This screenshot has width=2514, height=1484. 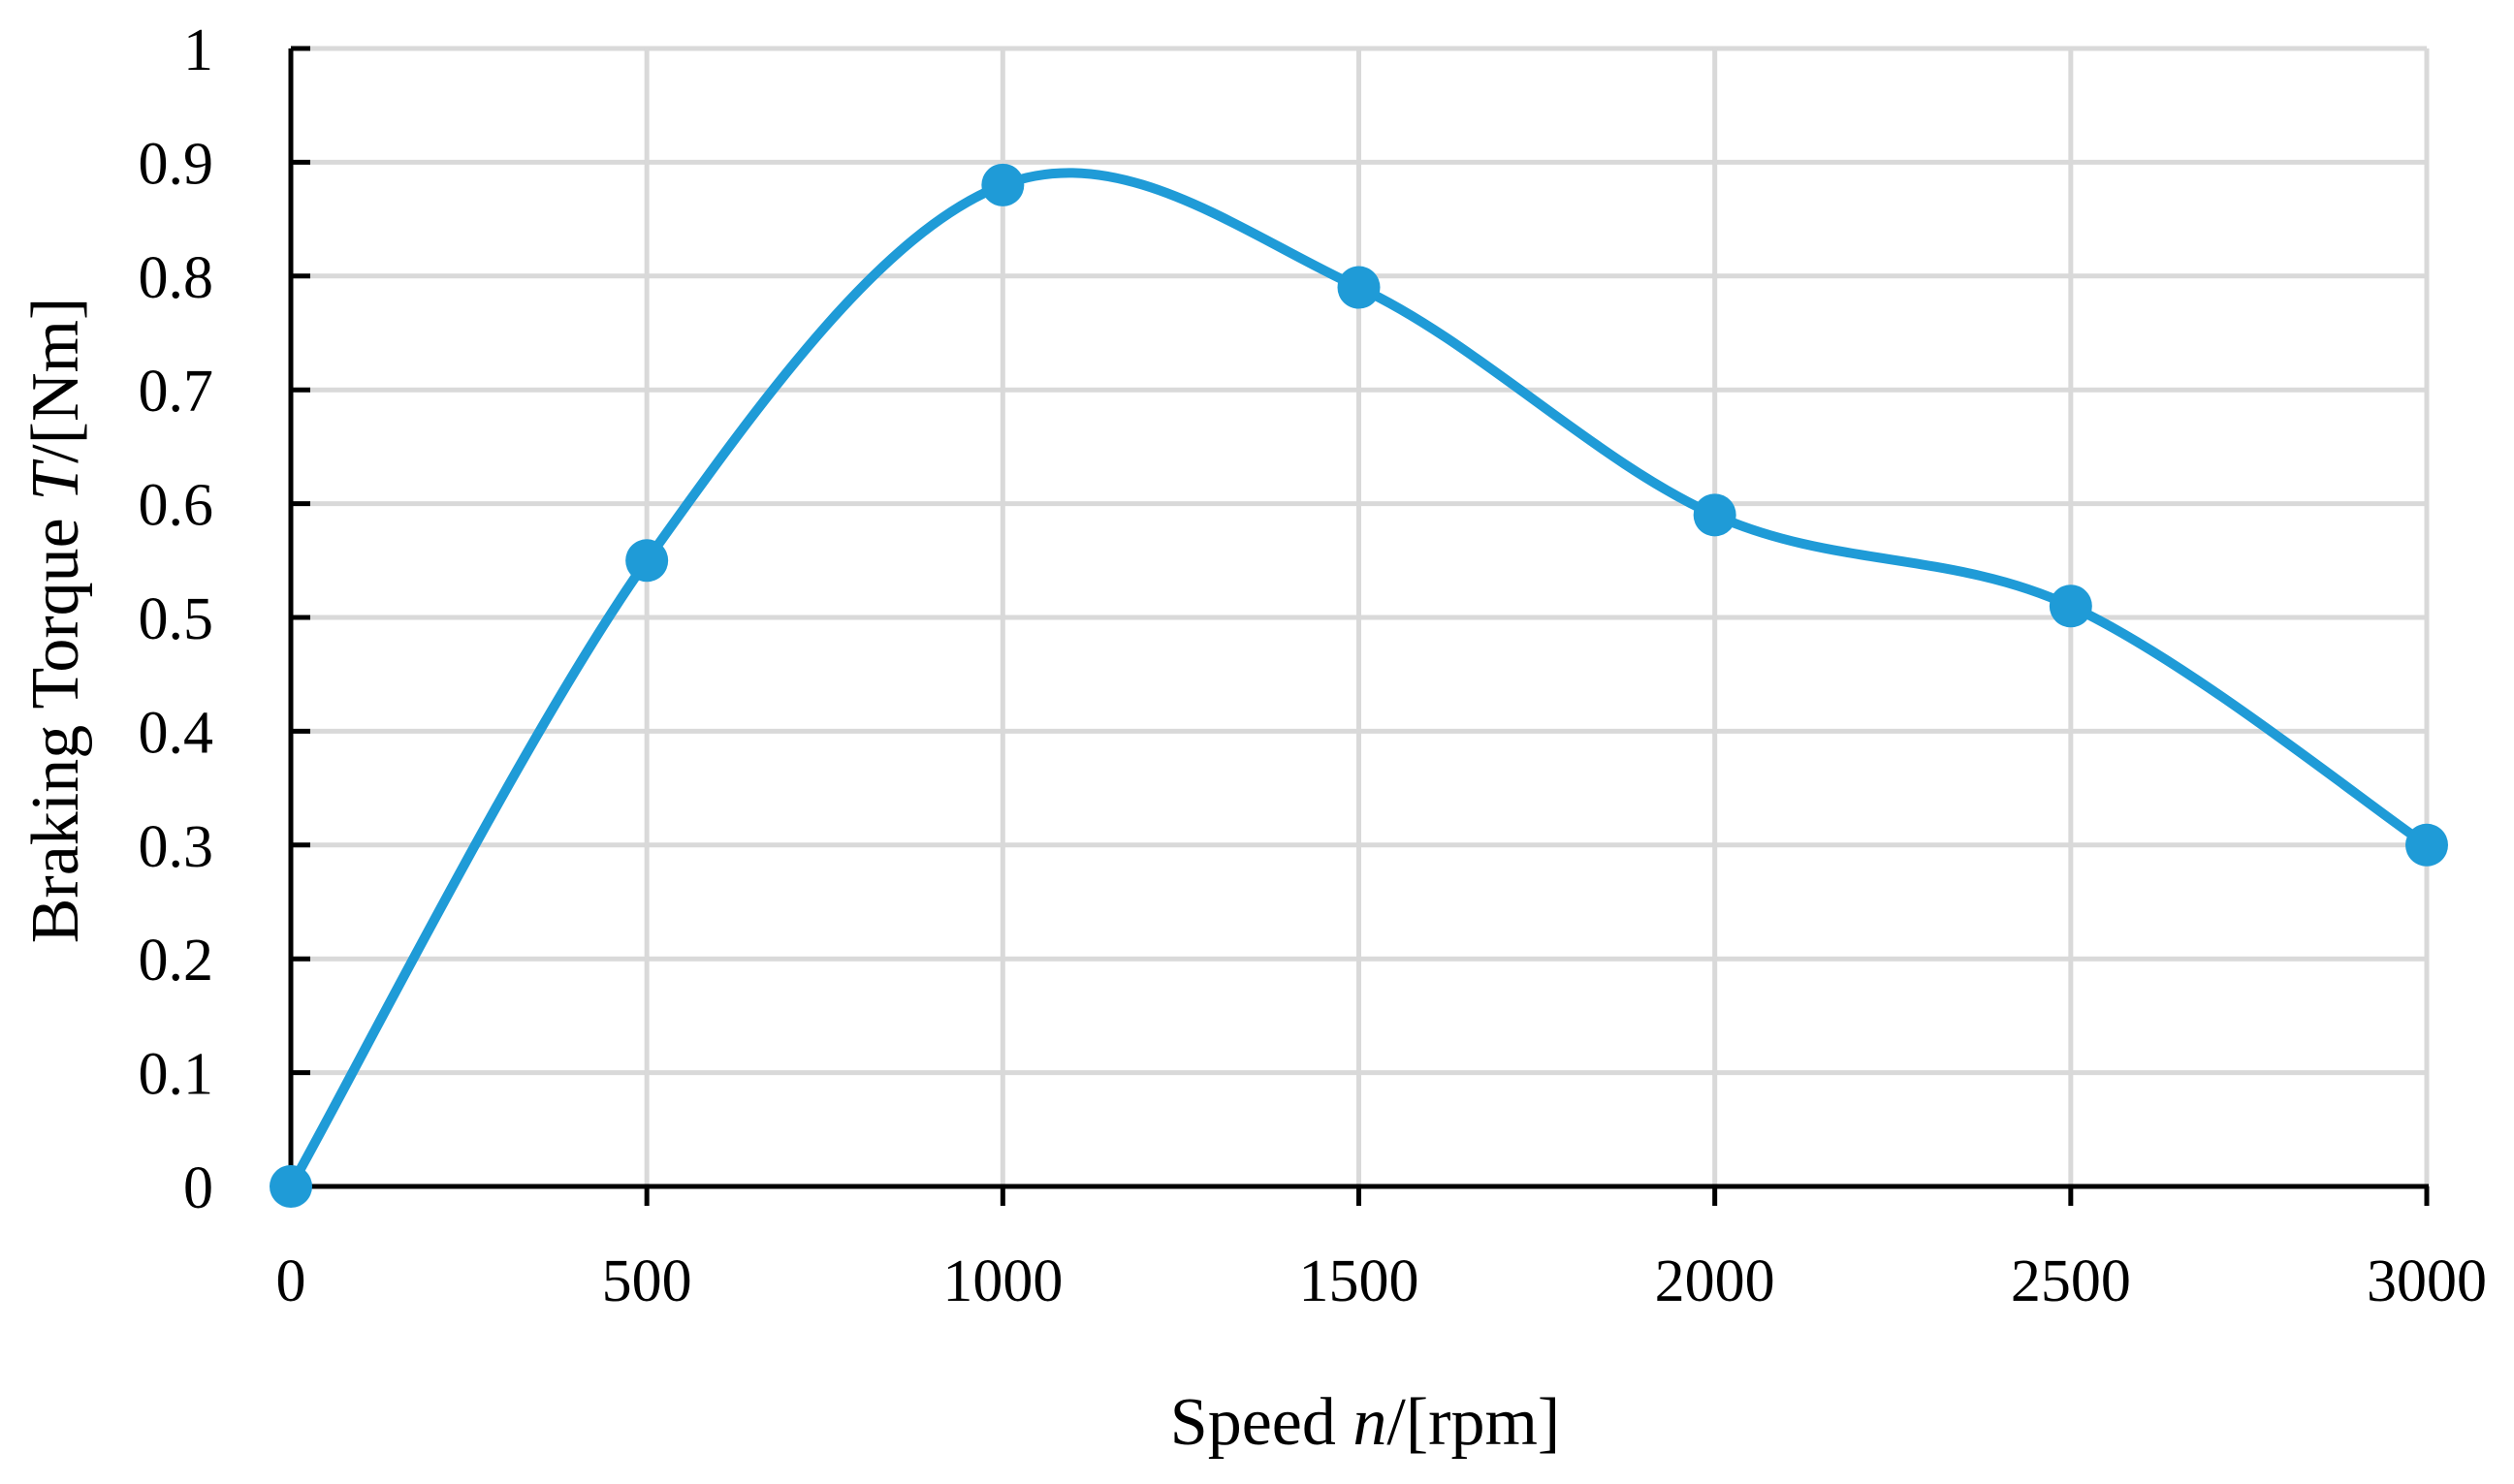 What do you see at coordinates (198, 50) in the screenshot?
I see `y-tick-label: 1` at bounding box center [198, 50].